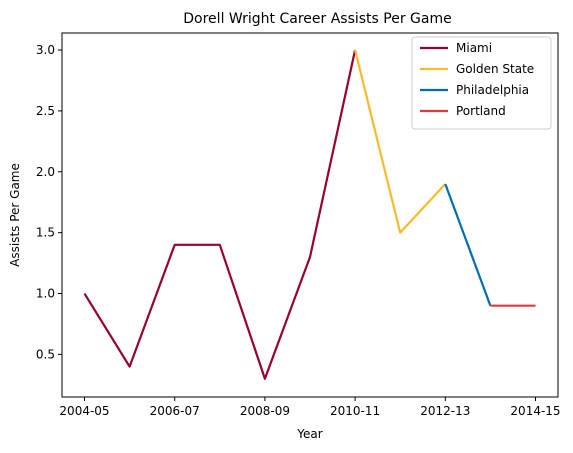  Describe the element at coordinates (45, 172) in the screenshot. I see `y-tick-label: 2.0` at that location.